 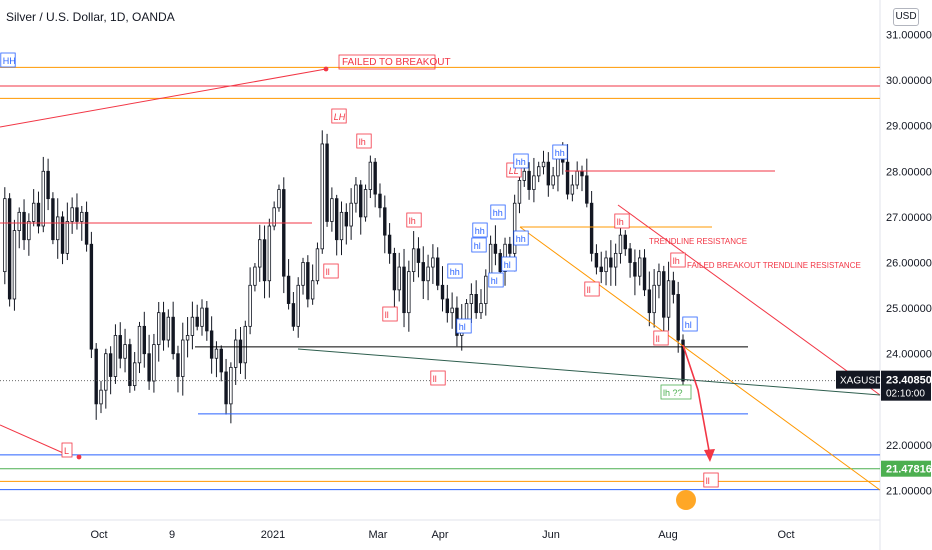 I want to click on wave-label-text: ll, so click(x=708, y=481).